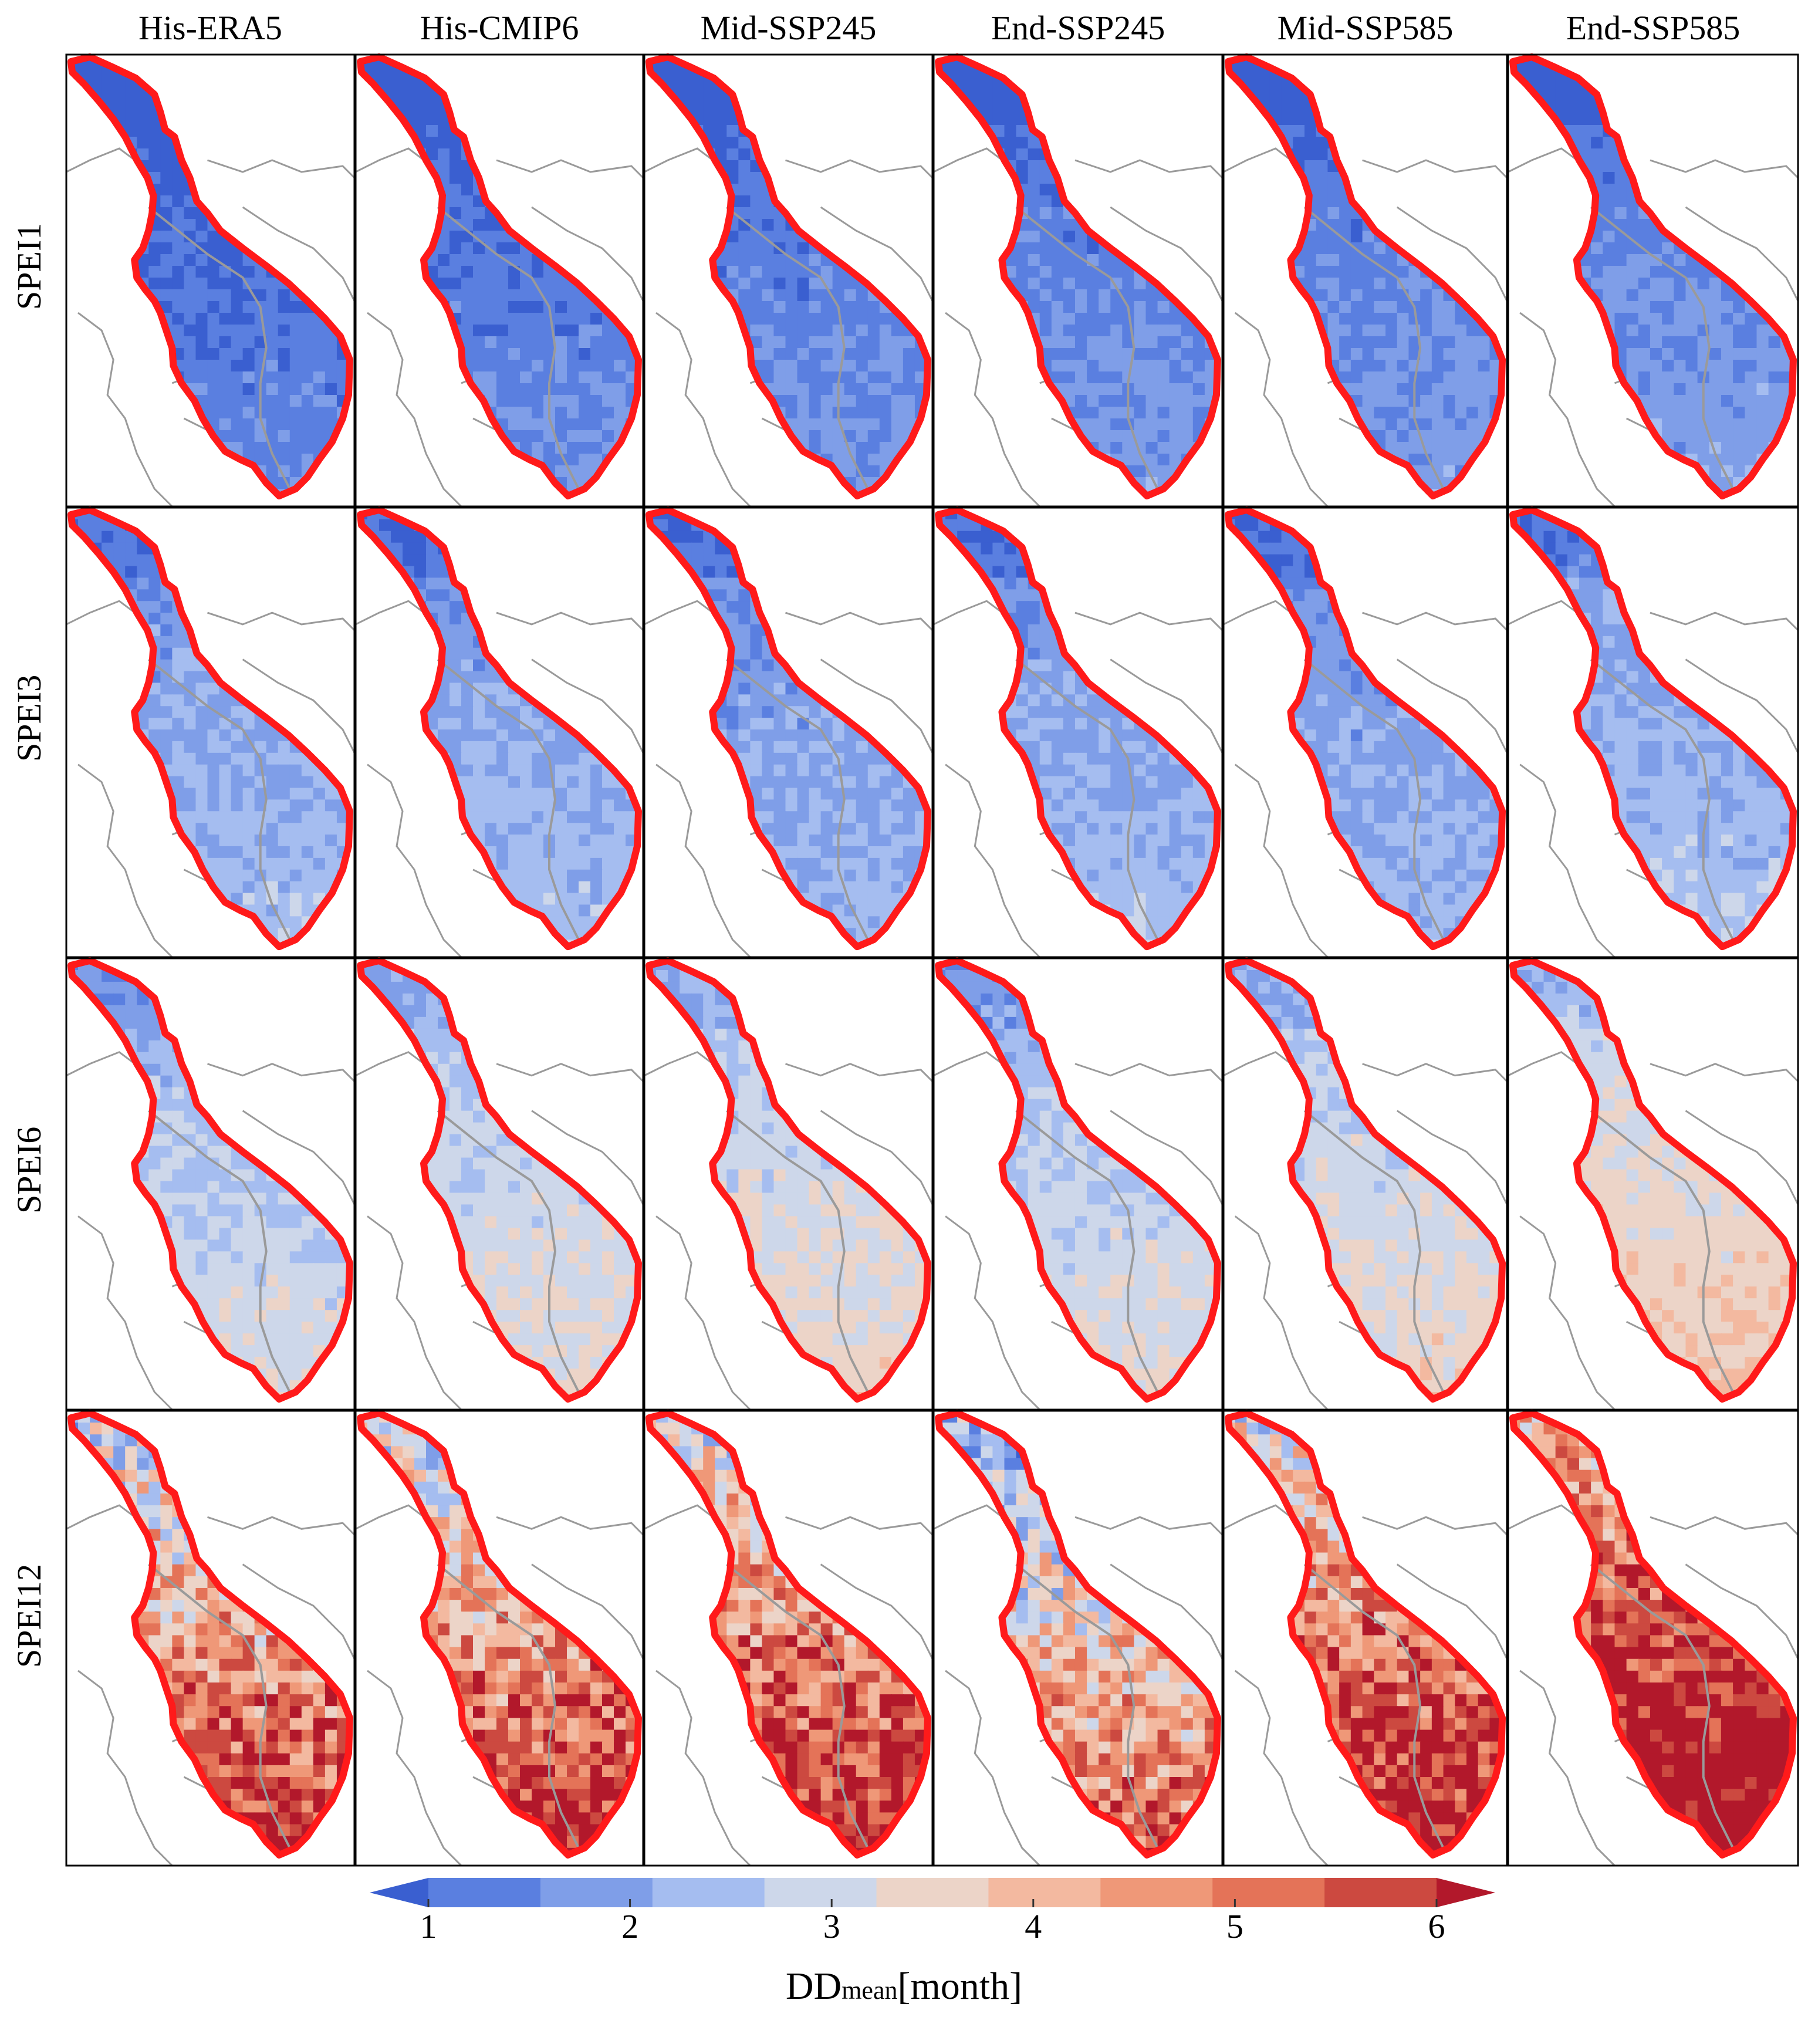 This screenshot has width=1808, height=2044. I want to click on column-title-2: His-CMIP6, so click(500, 29).